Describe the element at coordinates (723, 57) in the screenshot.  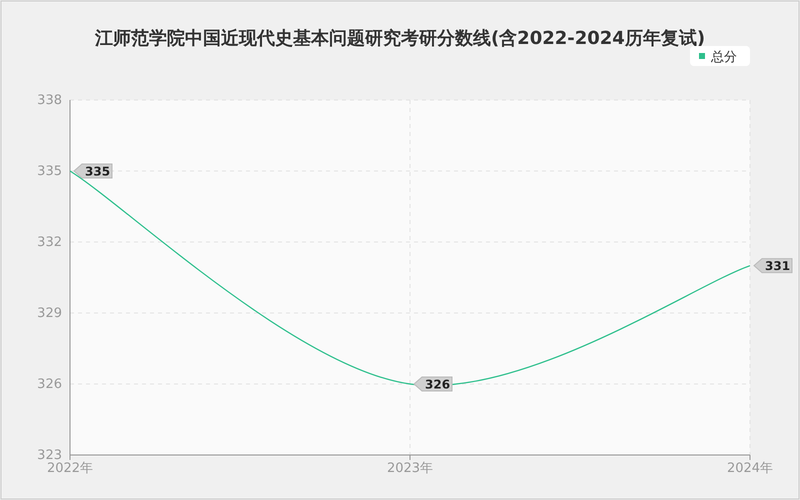
I see `legend-label: 总分` at that location.